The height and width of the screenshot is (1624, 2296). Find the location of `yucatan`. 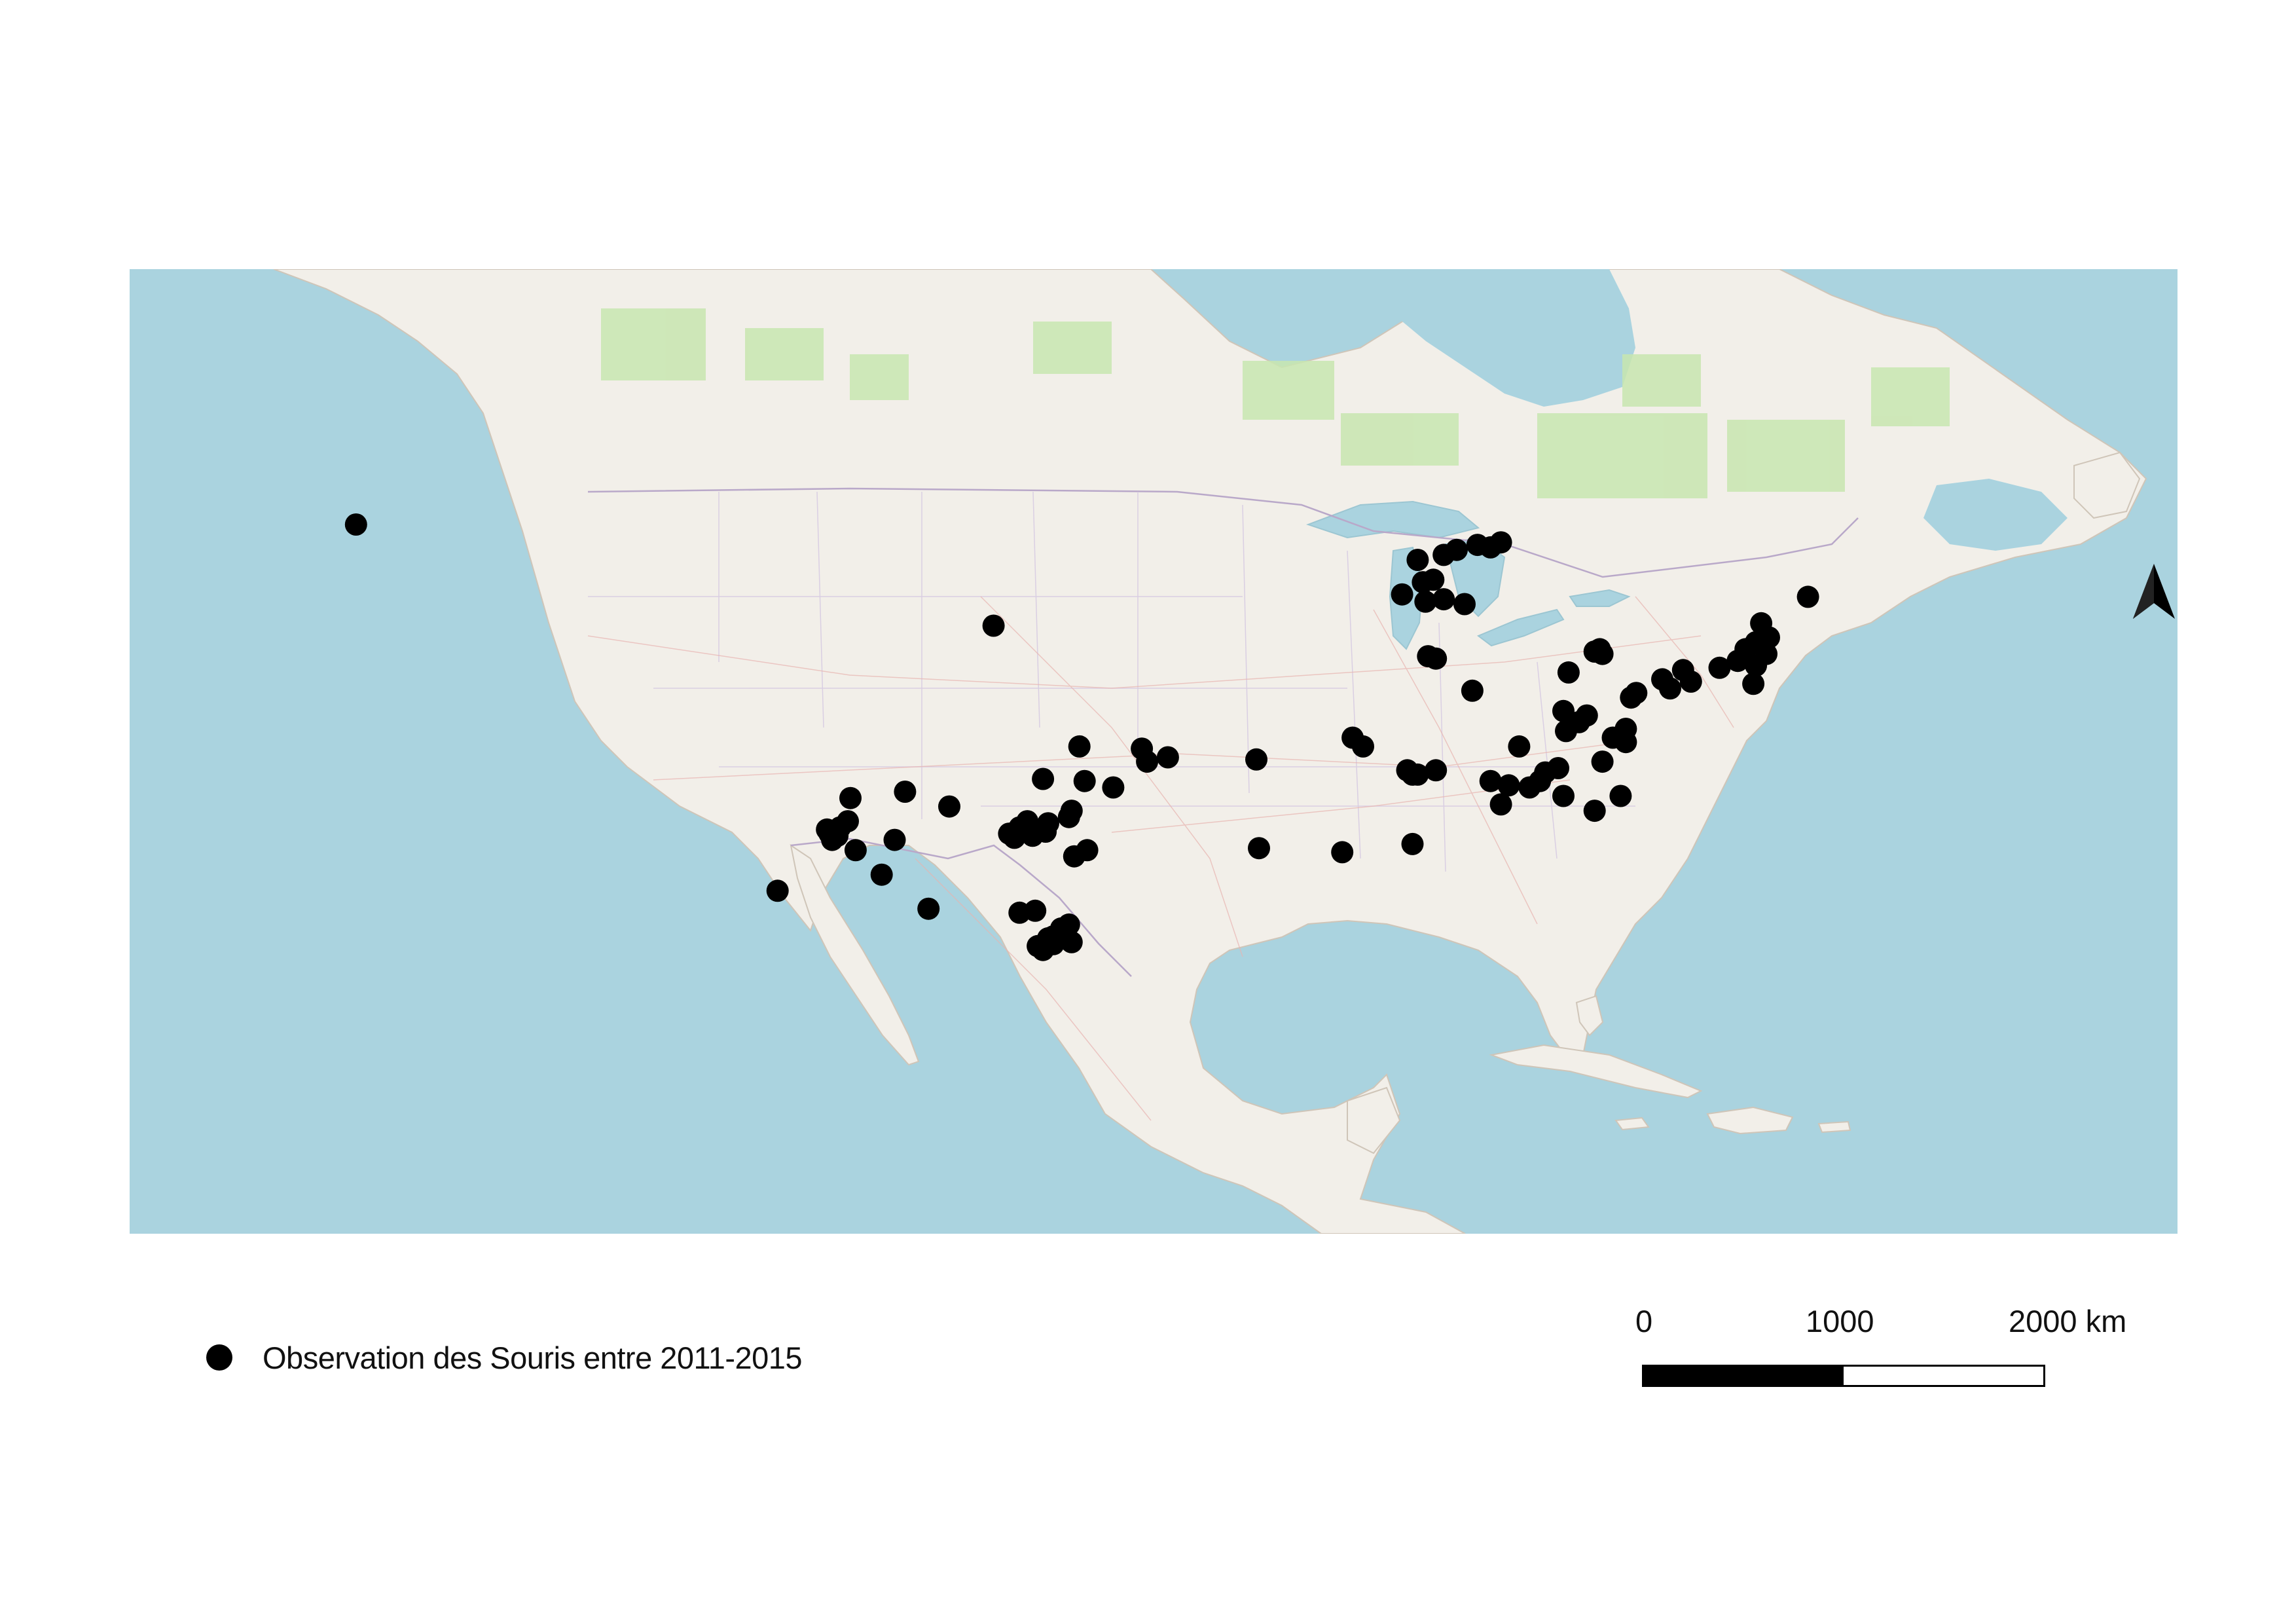

yucatan is located at coordinates (1374, 1120).